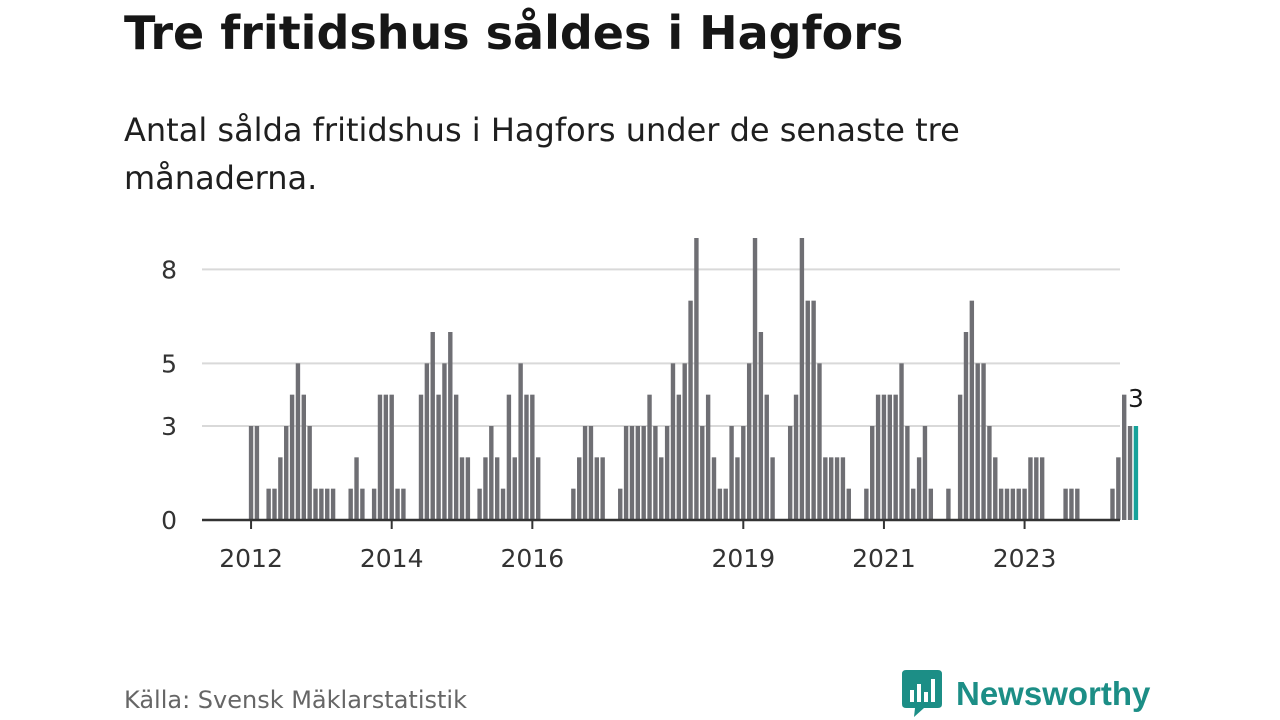 This screenshot has height=720, width=1280. What do you see at coordinates (922, 693) in the screenshot?
I see `newsworthy-logo-icon` at bounding box center [922, 693].